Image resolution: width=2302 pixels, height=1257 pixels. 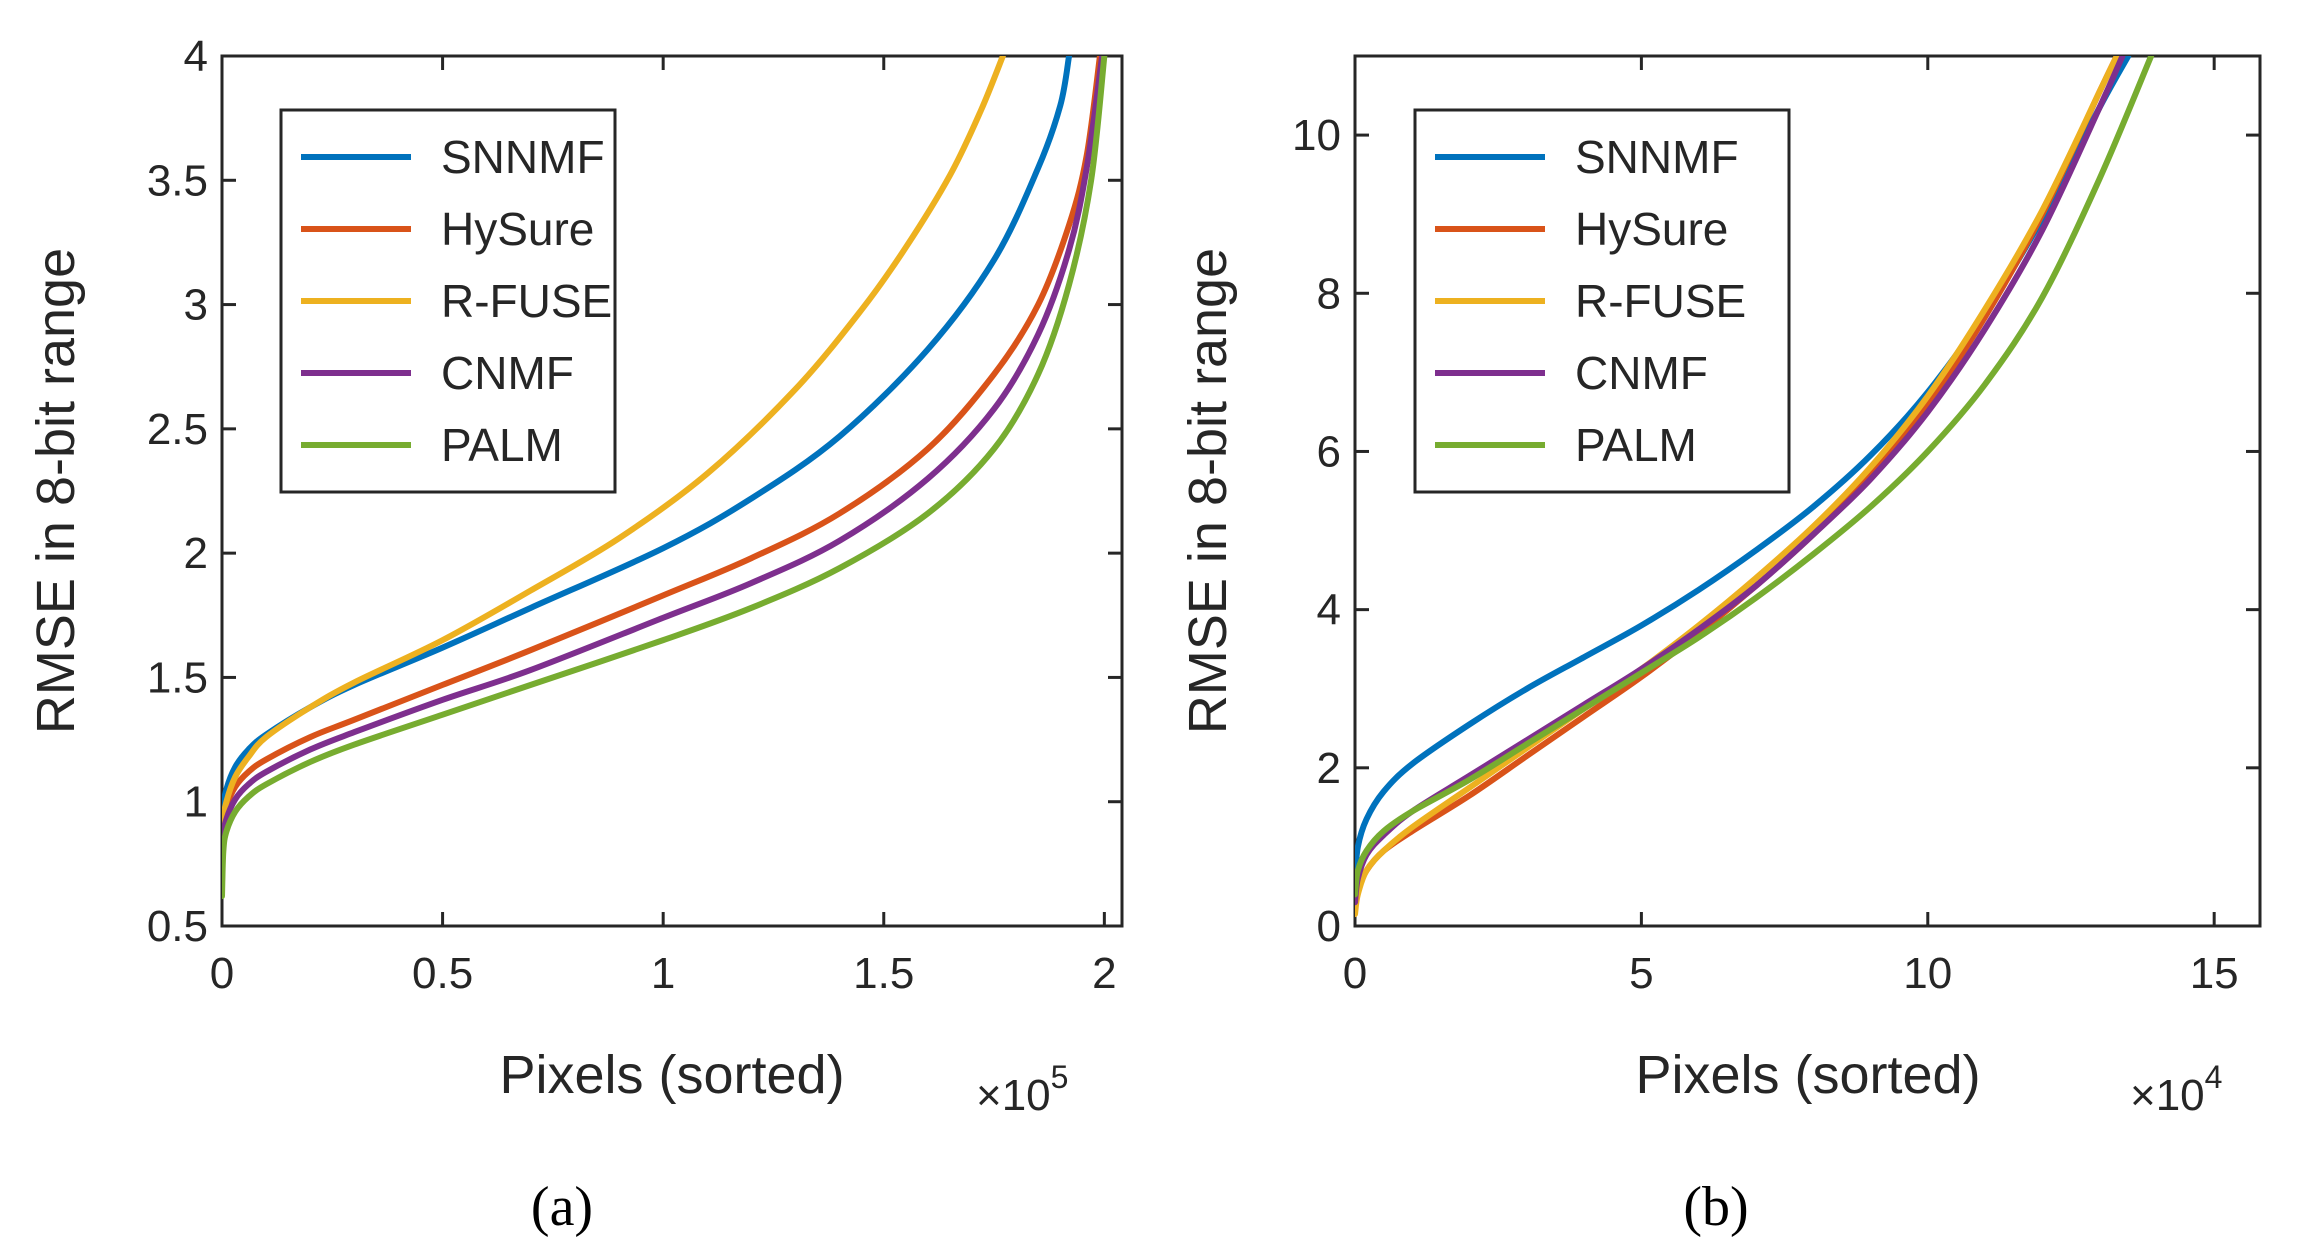 I want to click on x-tick-label: 10, so click(x=1927, y=973).